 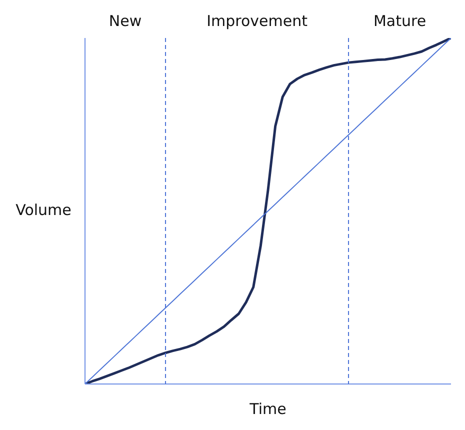 I want to click on x-axis-title: Time, so click(x=267, y=409).